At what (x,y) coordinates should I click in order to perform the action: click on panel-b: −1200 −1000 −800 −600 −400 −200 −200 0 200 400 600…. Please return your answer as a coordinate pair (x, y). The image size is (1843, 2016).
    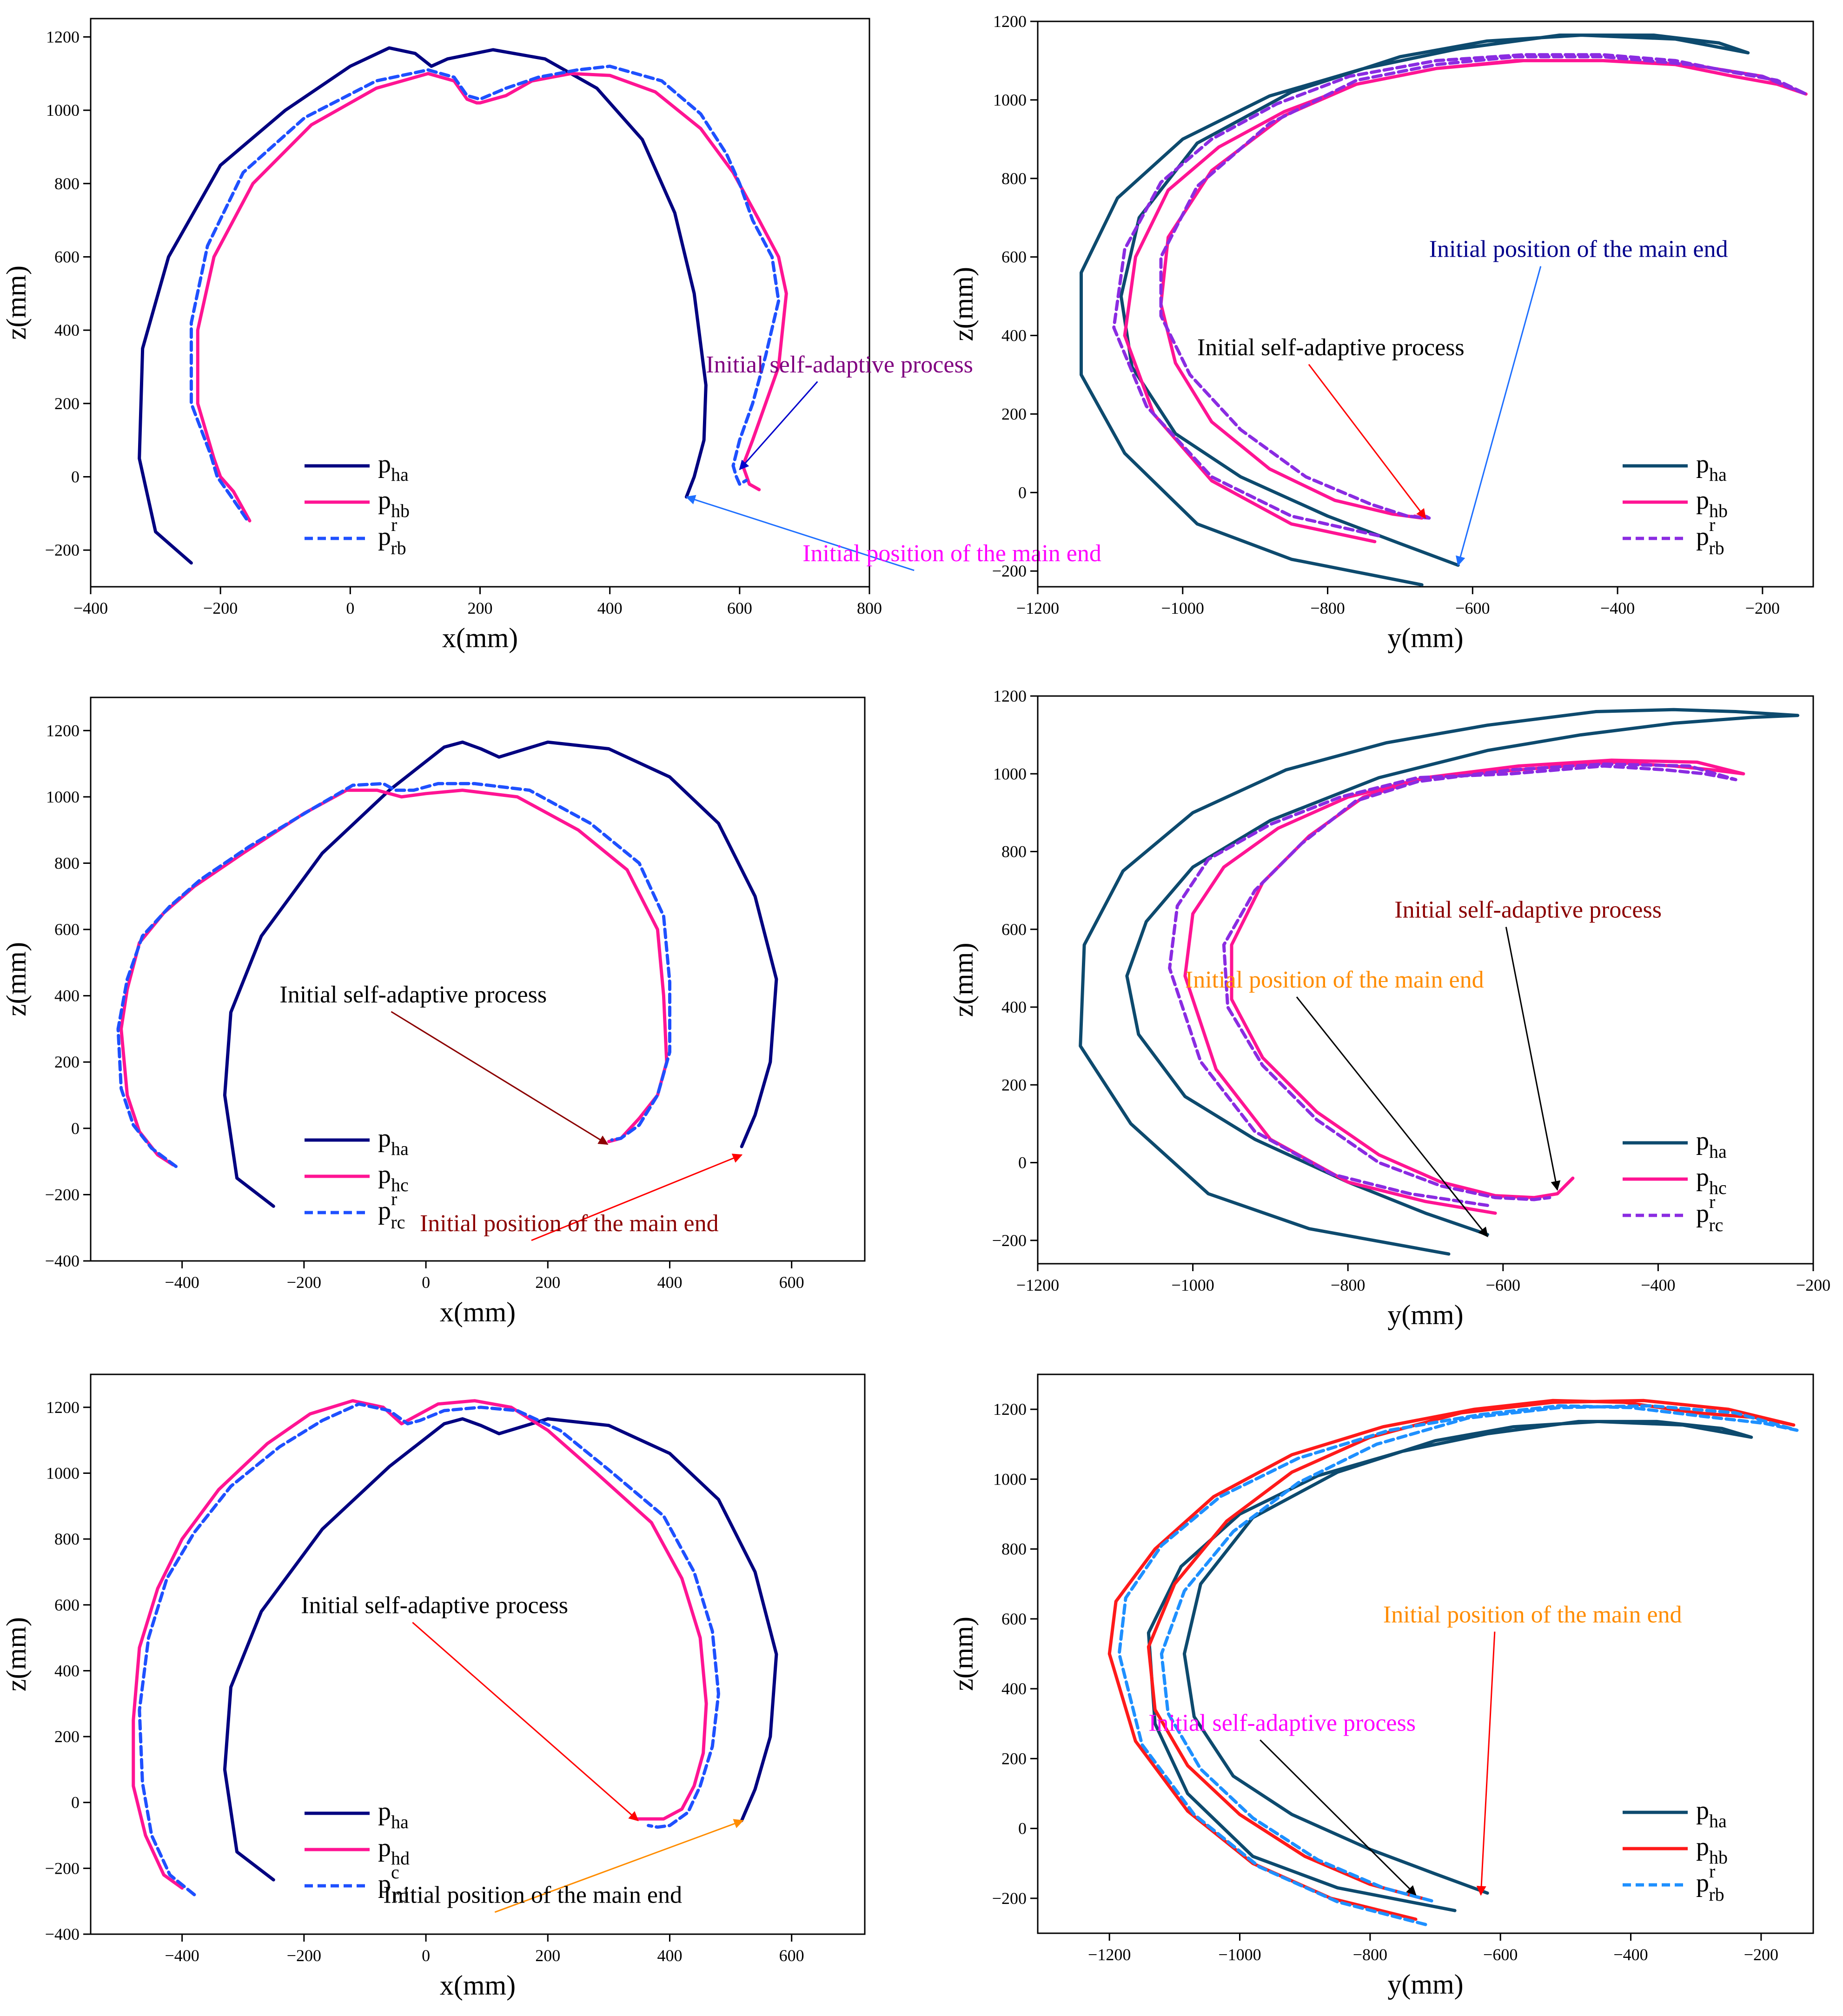
    Looking at the image, I should click on (1381, 332).